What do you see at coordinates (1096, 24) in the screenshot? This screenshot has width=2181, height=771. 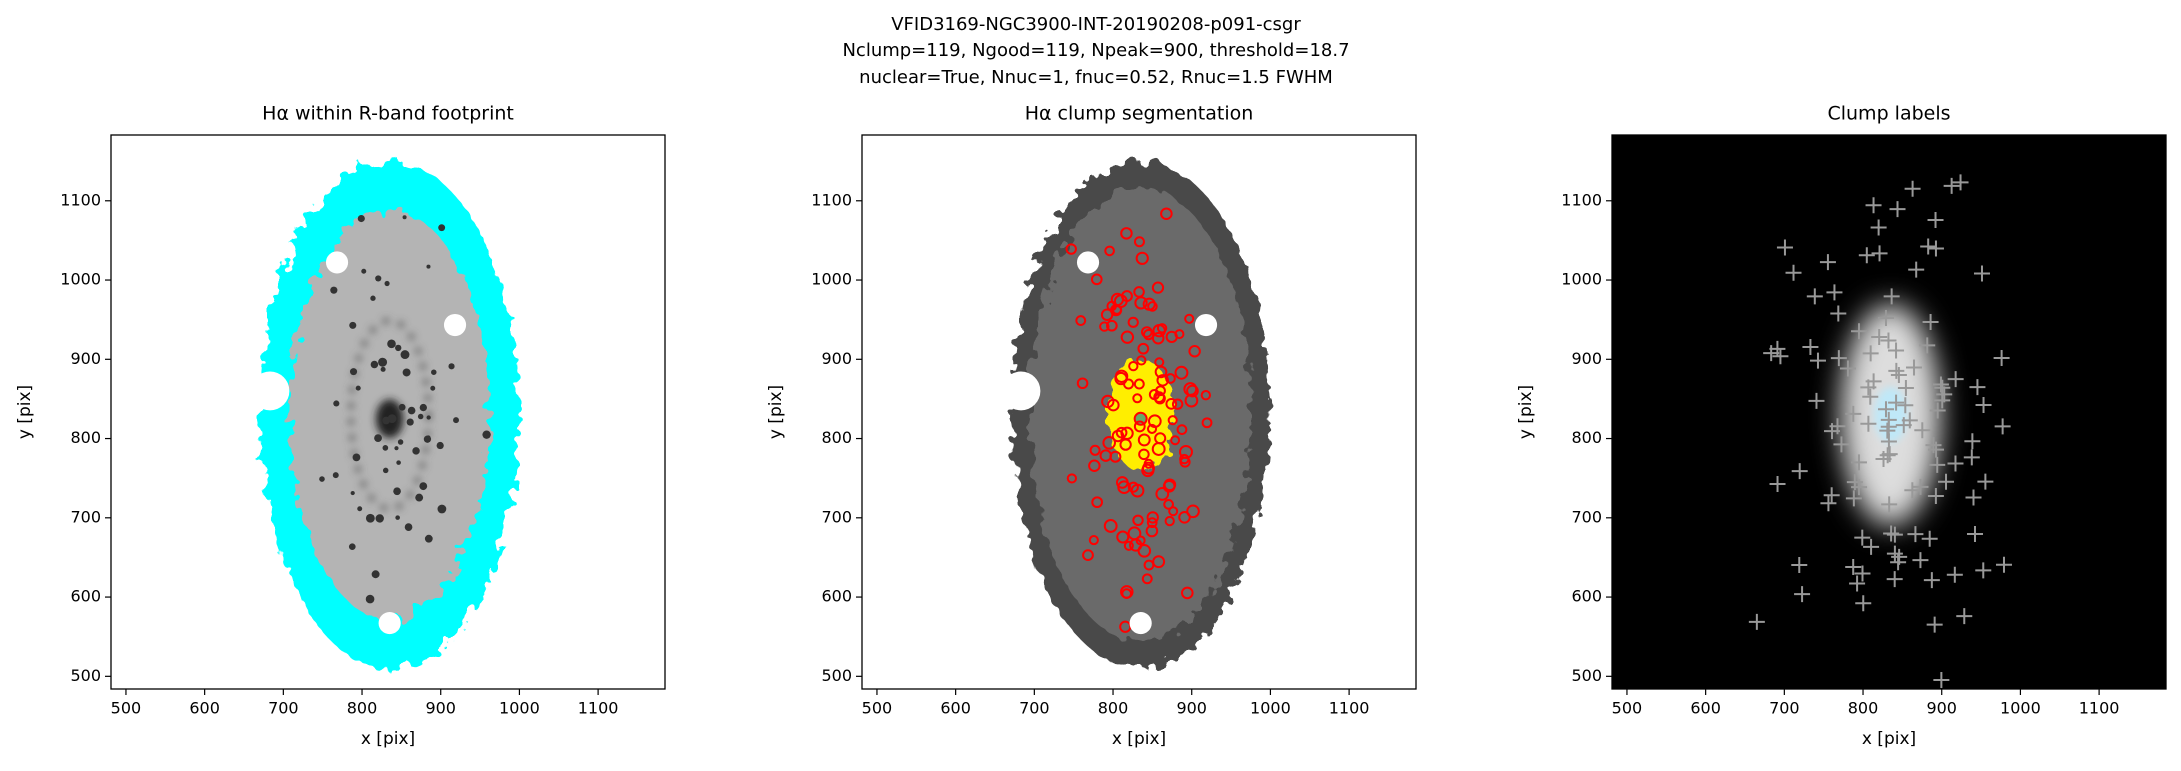 I see `suptitle: VFID3169-NGC3900-INT-20190208-p091-csgr` at bounding box center [1096, 24].